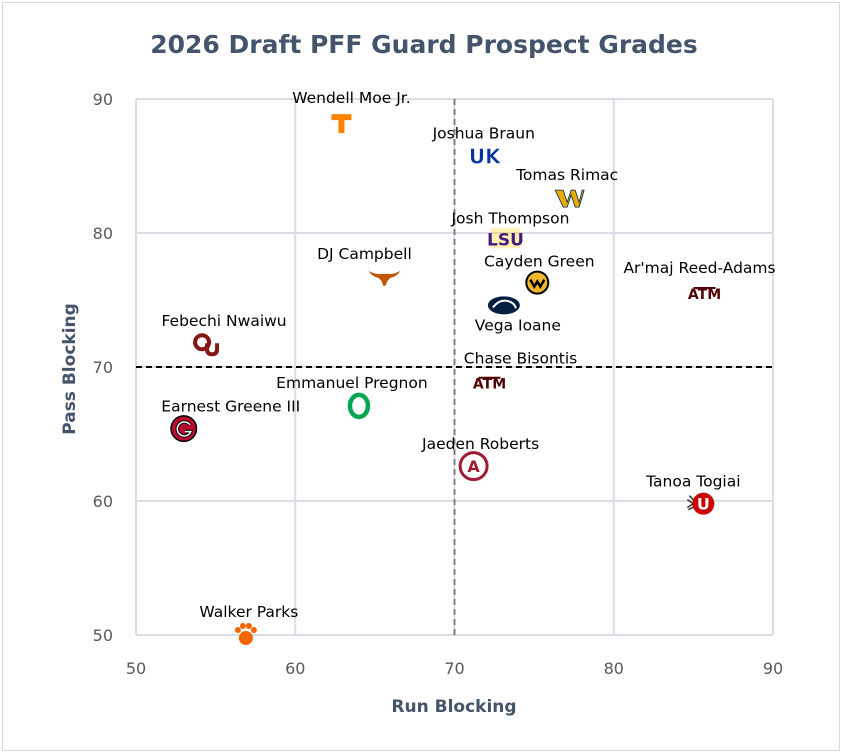  Describe the element at coordinates (103, 233) in the screenshot. I see `y-tick-label: 80` at that location.